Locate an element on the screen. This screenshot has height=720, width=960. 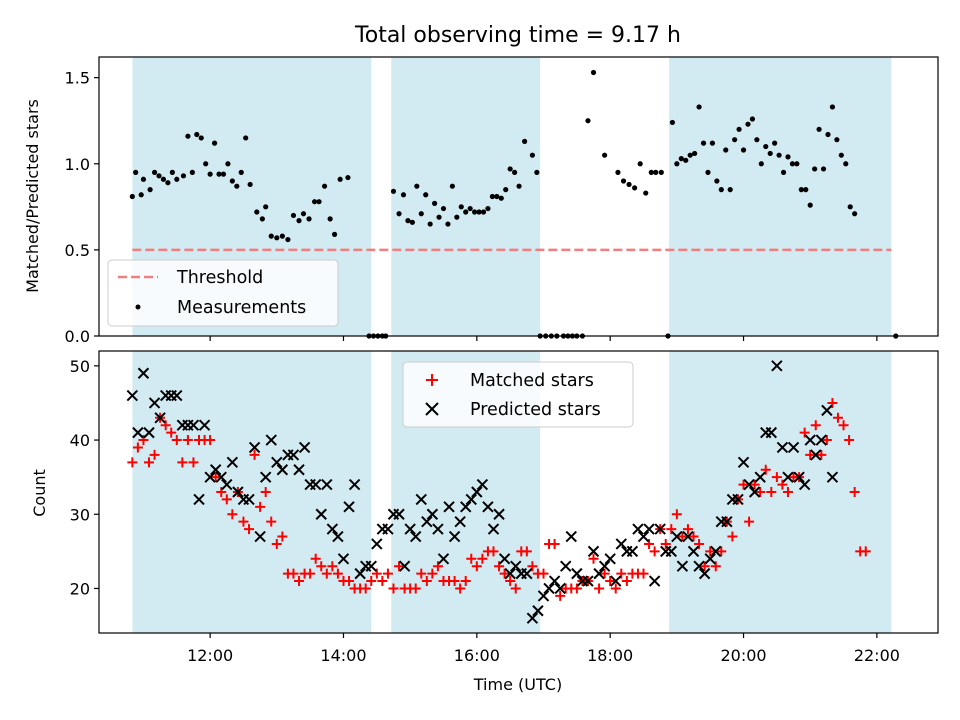
top-y-ticks: 0.0 0.5 1.0 1.5 is located at coordinates (82, 207).